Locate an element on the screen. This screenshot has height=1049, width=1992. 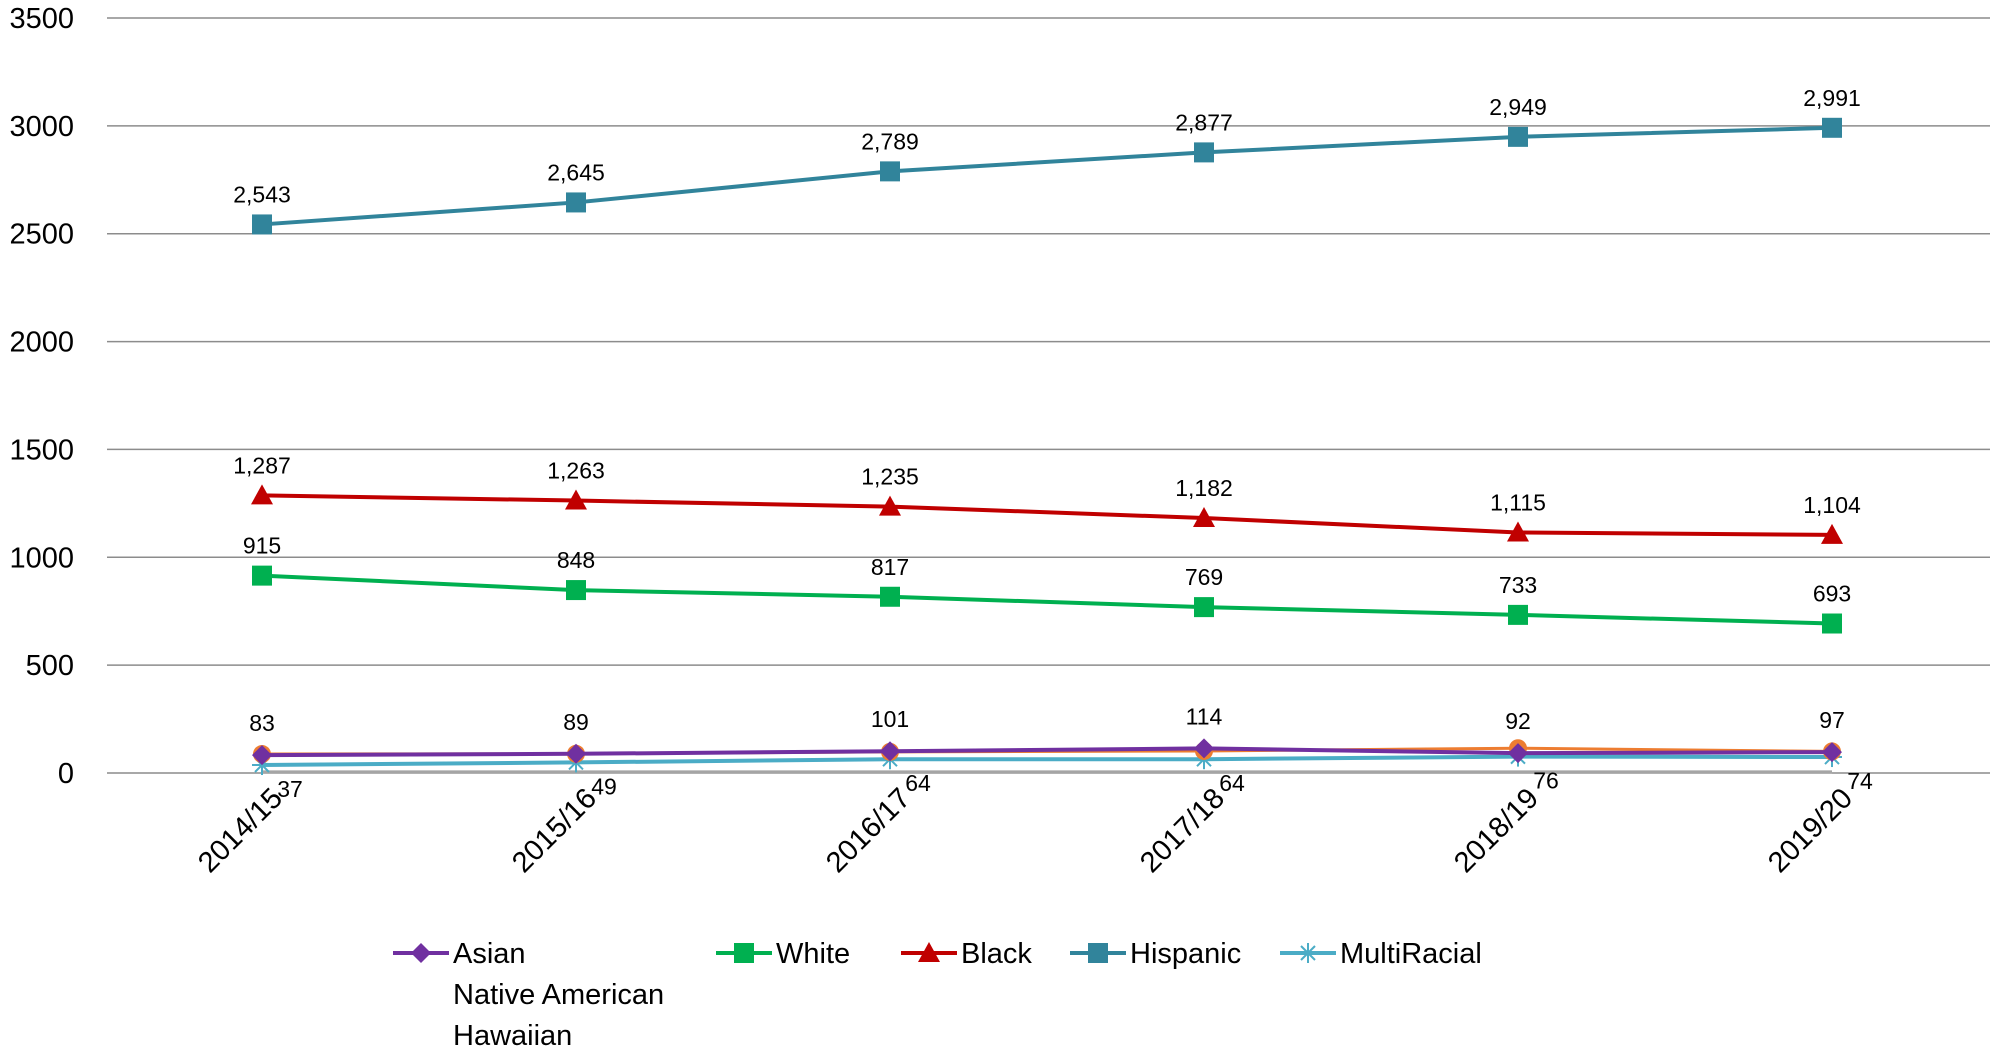
series-asian is located at coordinates (1047, 752).